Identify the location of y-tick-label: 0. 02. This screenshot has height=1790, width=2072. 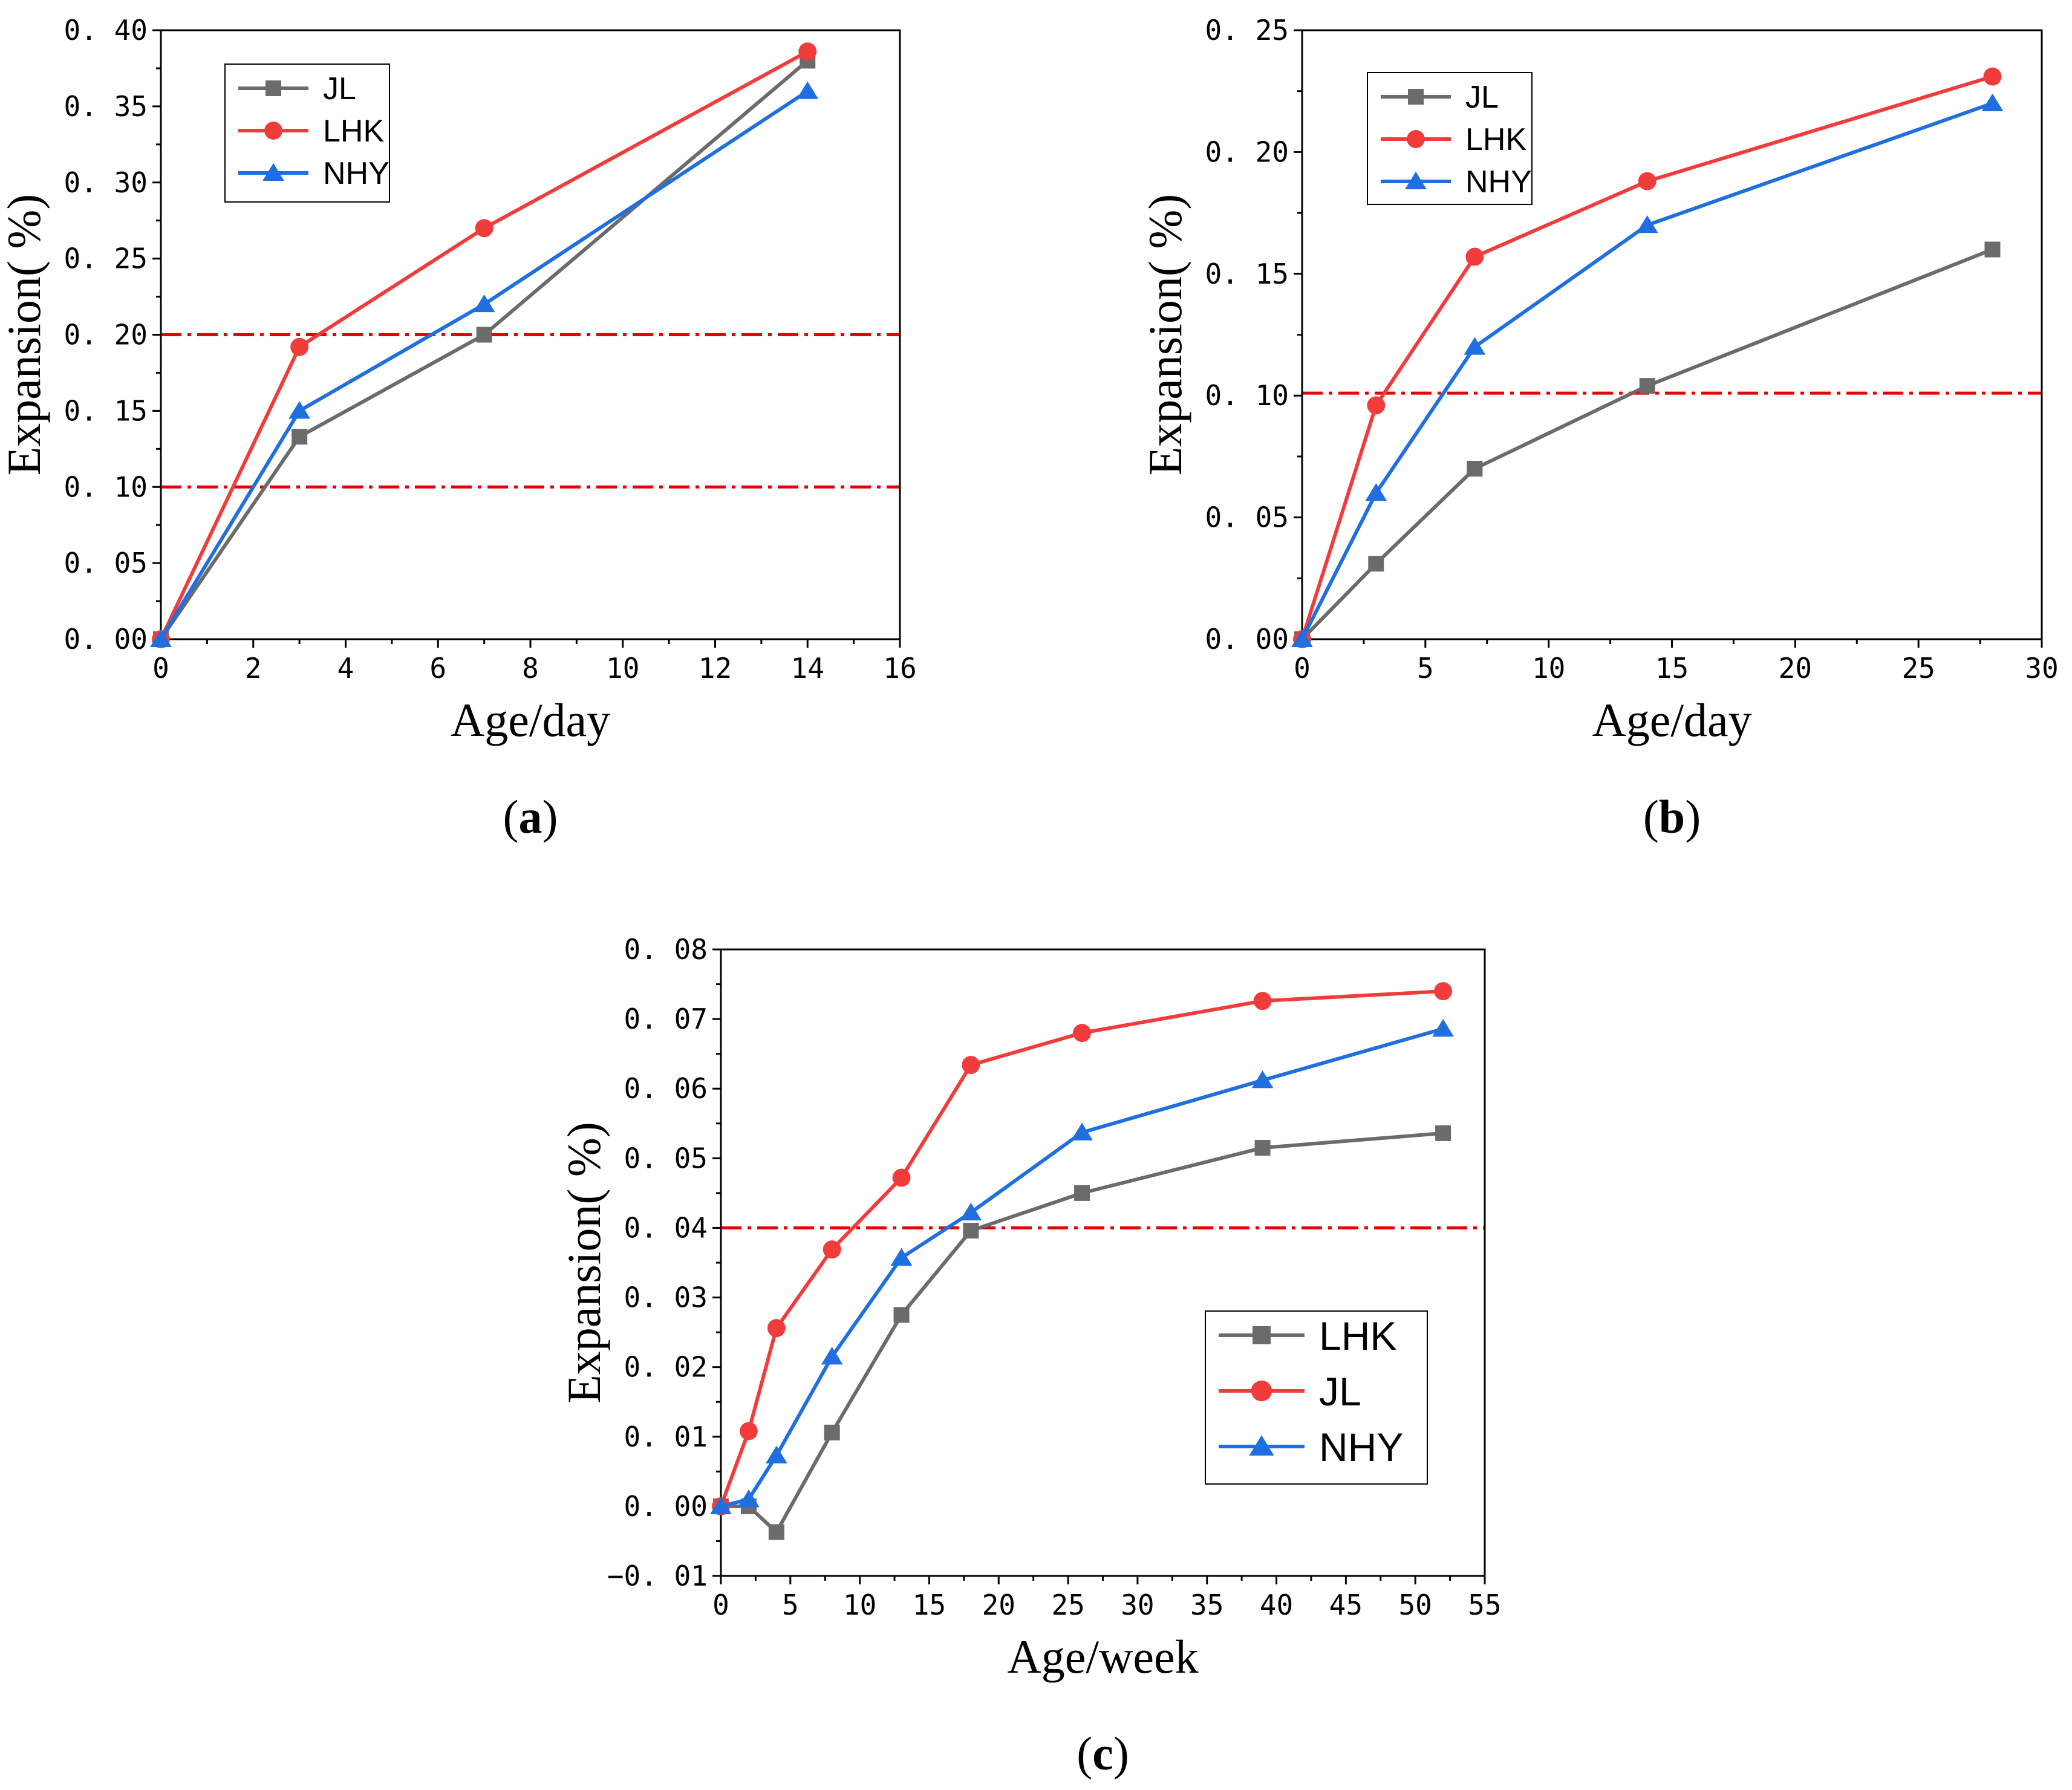
(666, 1367).